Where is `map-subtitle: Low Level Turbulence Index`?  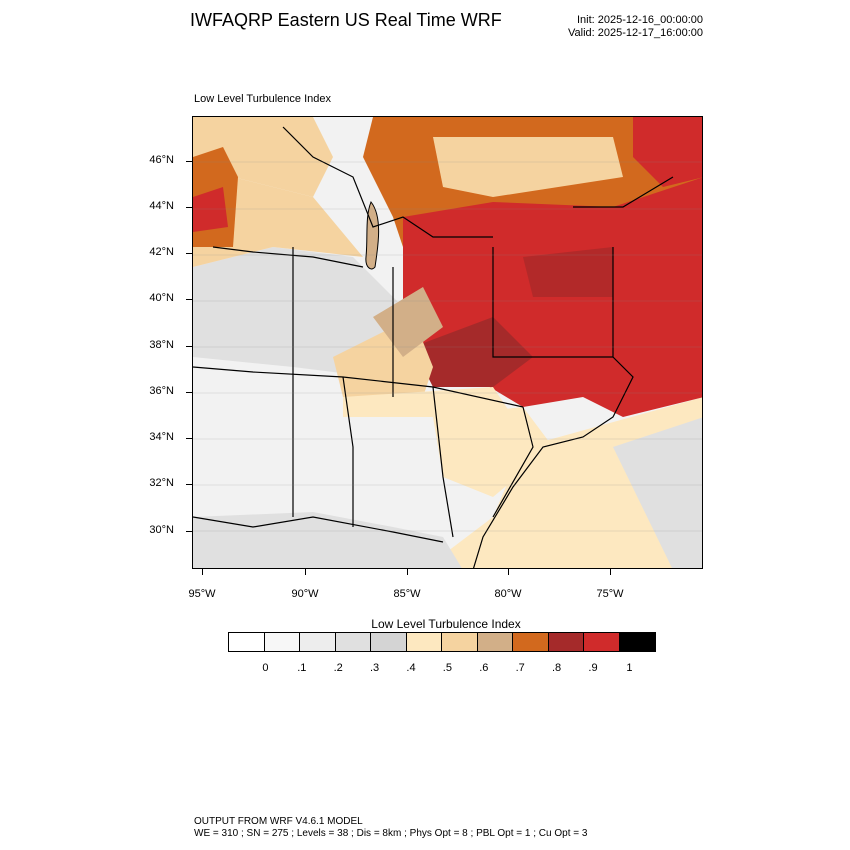 map-subtitle: Low Level Turbulence Index is located at coordinates (262, 99).